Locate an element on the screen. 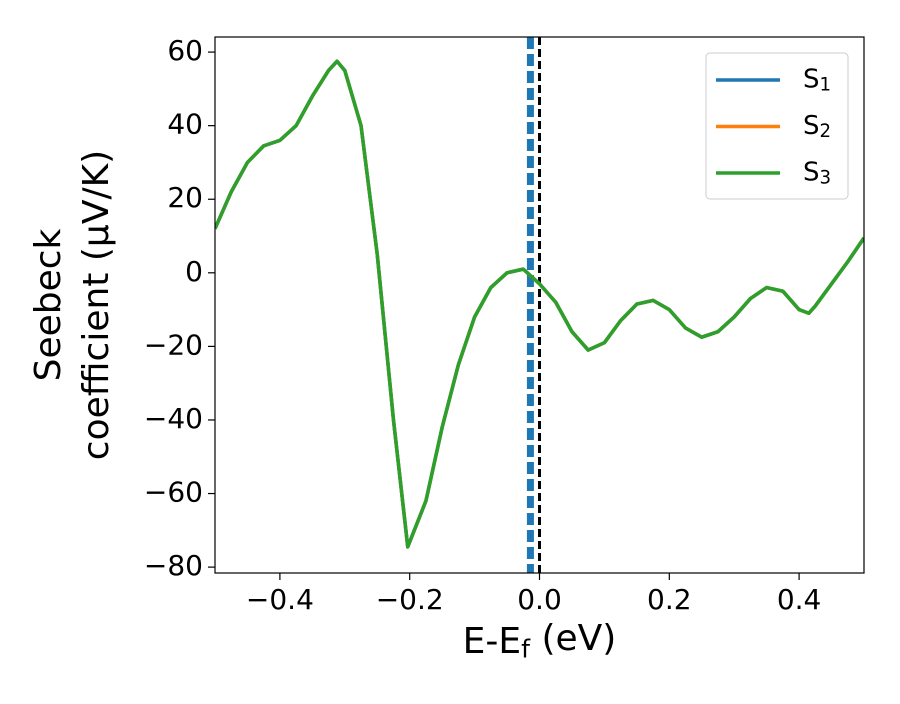  y-tick-label: −80 is located at coordinates (173, 565).